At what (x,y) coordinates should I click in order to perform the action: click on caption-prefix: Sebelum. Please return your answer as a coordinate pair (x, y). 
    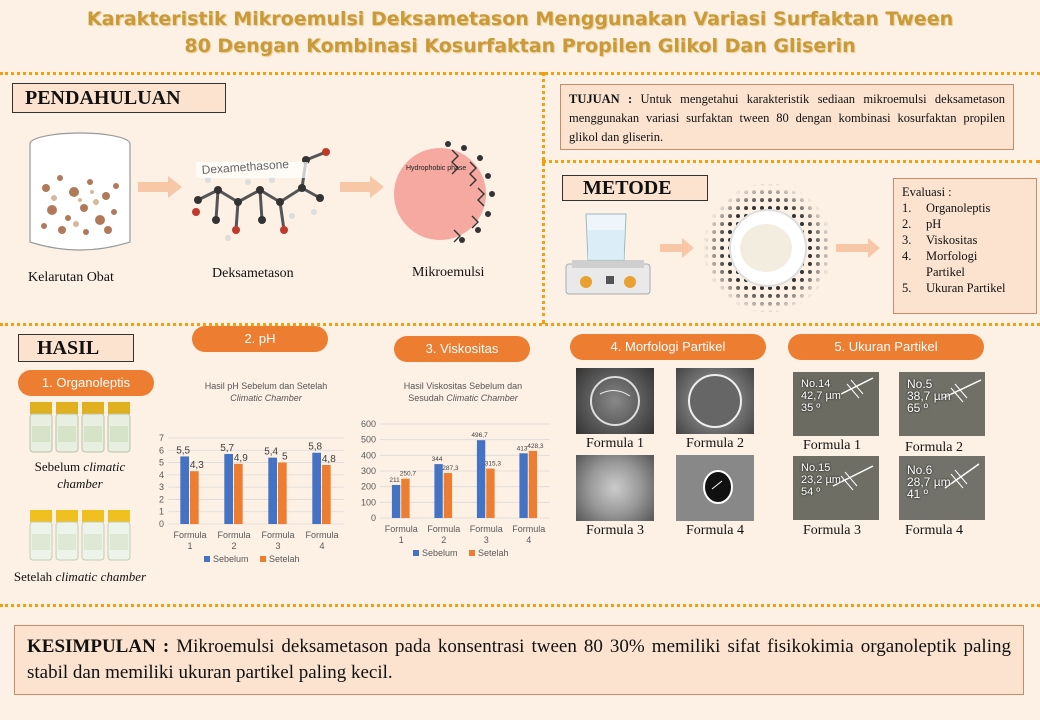
    Looking at the image, I should click on (59, 466).